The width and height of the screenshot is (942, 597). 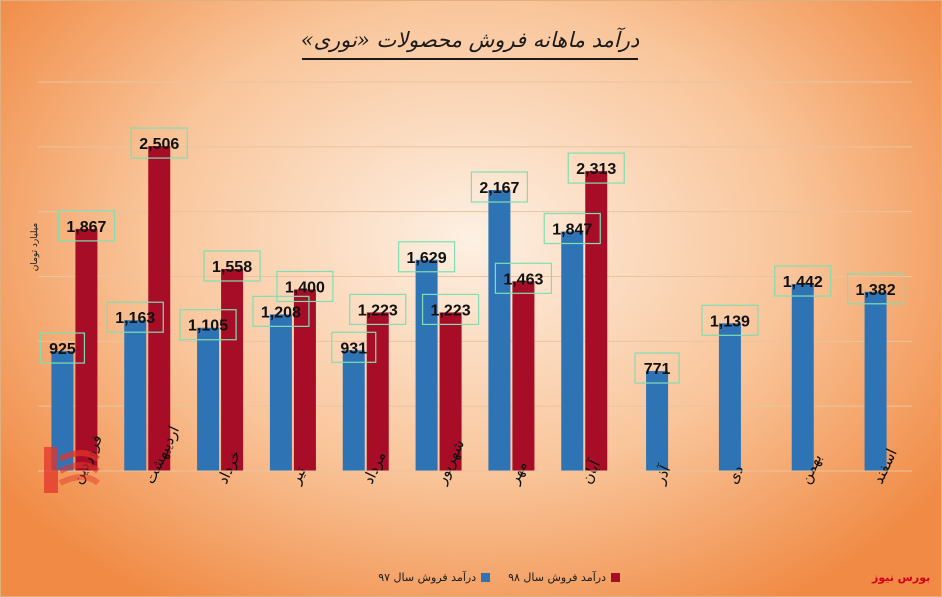 What do you see at coordinates (72, 470) in the screenshot?
I see `bourse-logo-icon` at bounding box center [72, 470].